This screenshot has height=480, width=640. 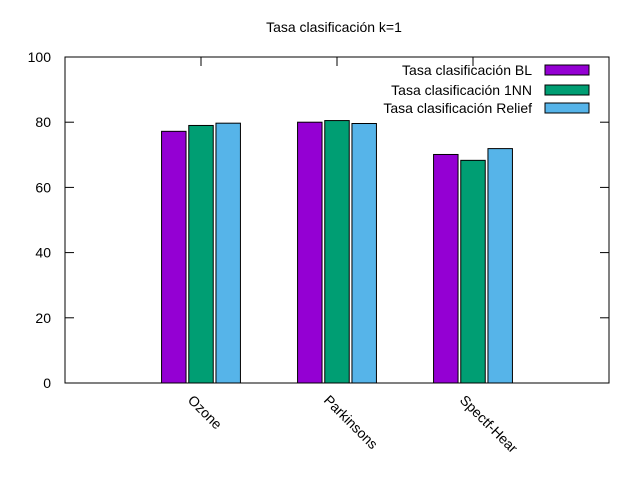 I want to click on y-tick-label: 80, so click(x=43, y=122).